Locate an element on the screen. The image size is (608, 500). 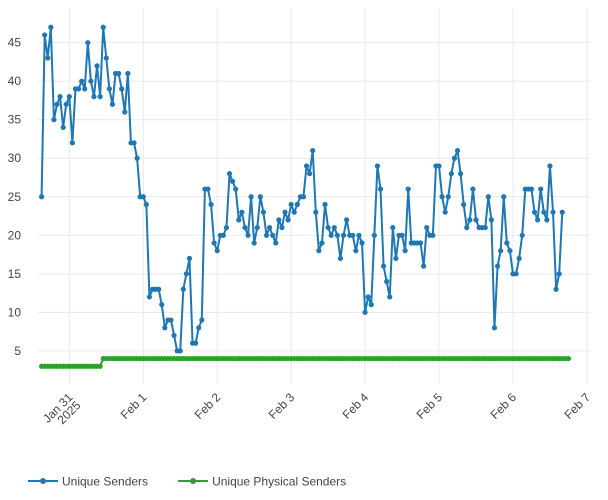
legend-label: Unique Senders is located at coordinates (105, 482).